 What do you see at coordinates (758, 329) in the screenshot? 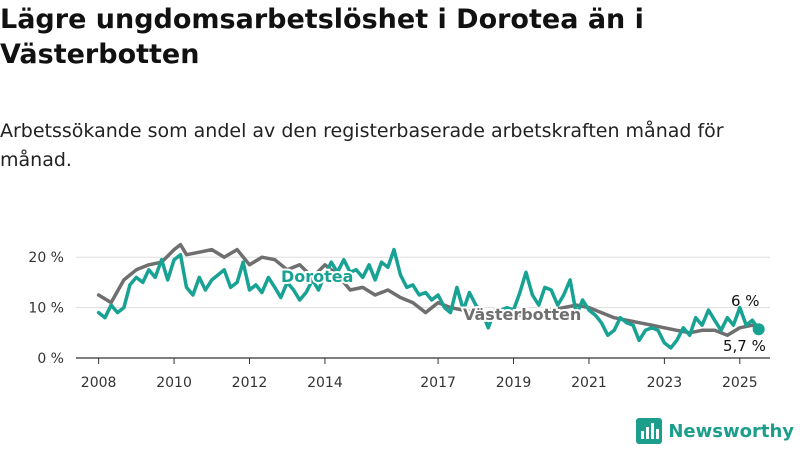
I see `dorotea-end-point` at bounding box center [758, 329].